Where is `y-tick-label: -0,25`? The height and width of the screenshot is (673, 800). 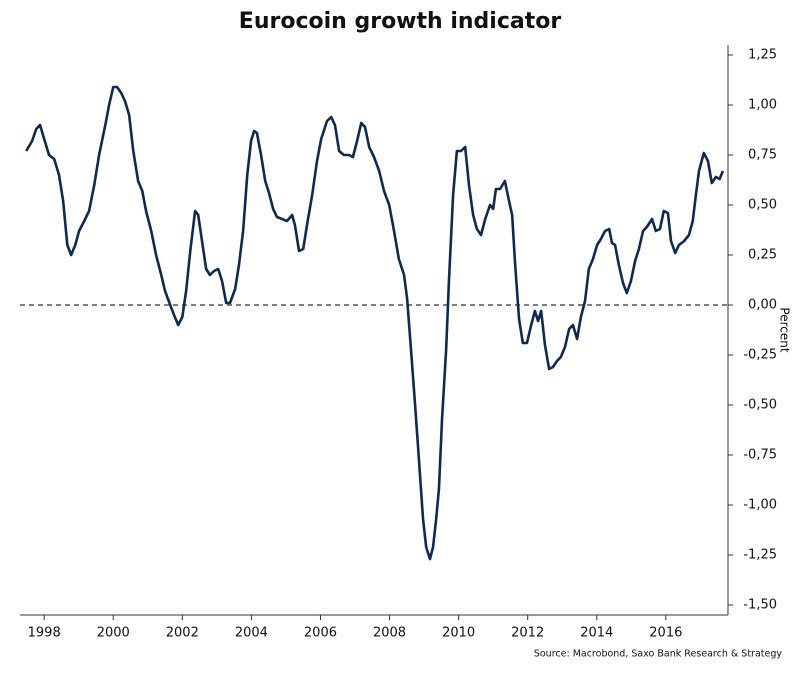 y-tick-label: -0,25 is located at coordinates (760, 355).